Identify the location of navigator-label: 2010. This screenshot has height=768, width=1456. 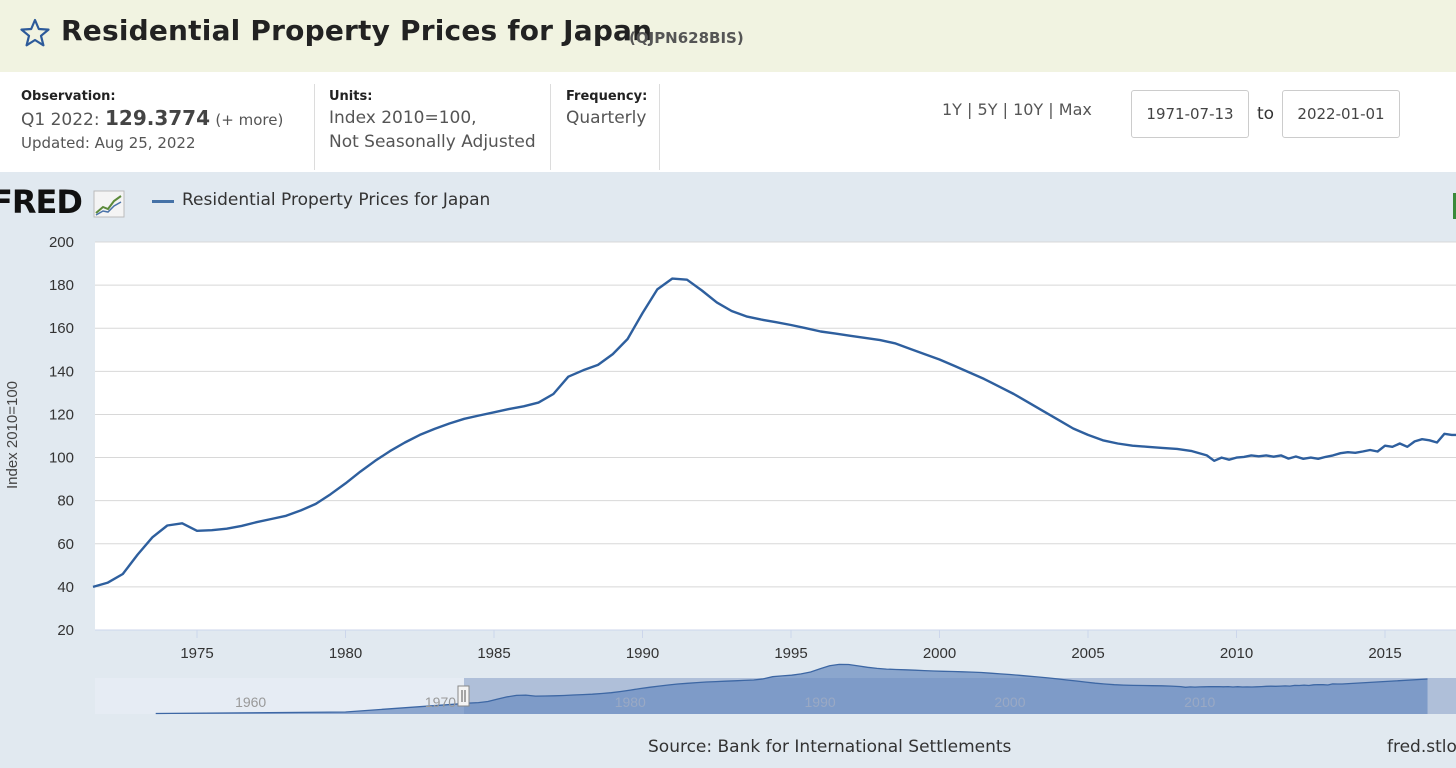
(1199, 702).